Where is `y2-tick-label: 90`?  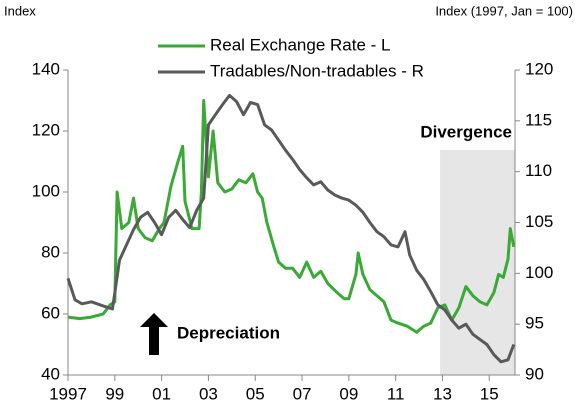 y2-tick-label: 90 is located at coordinates (534, 373).